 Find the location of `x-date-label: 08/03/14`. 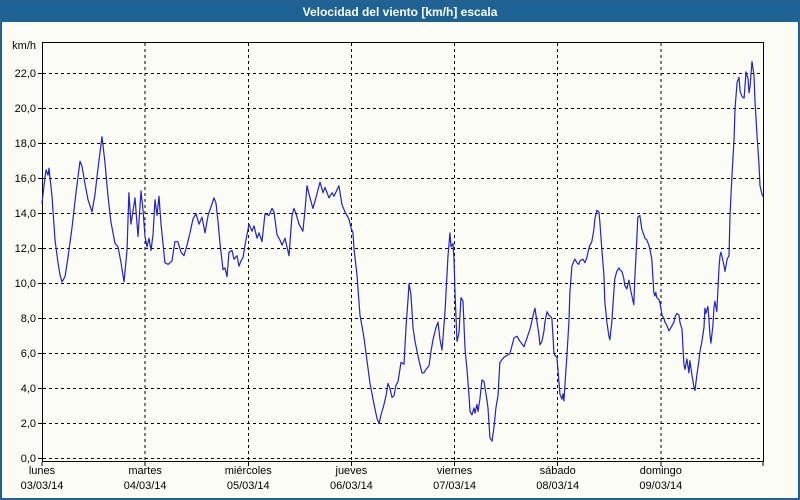

x-date-label: 08/03/14 is located at coordinates (558, 486).